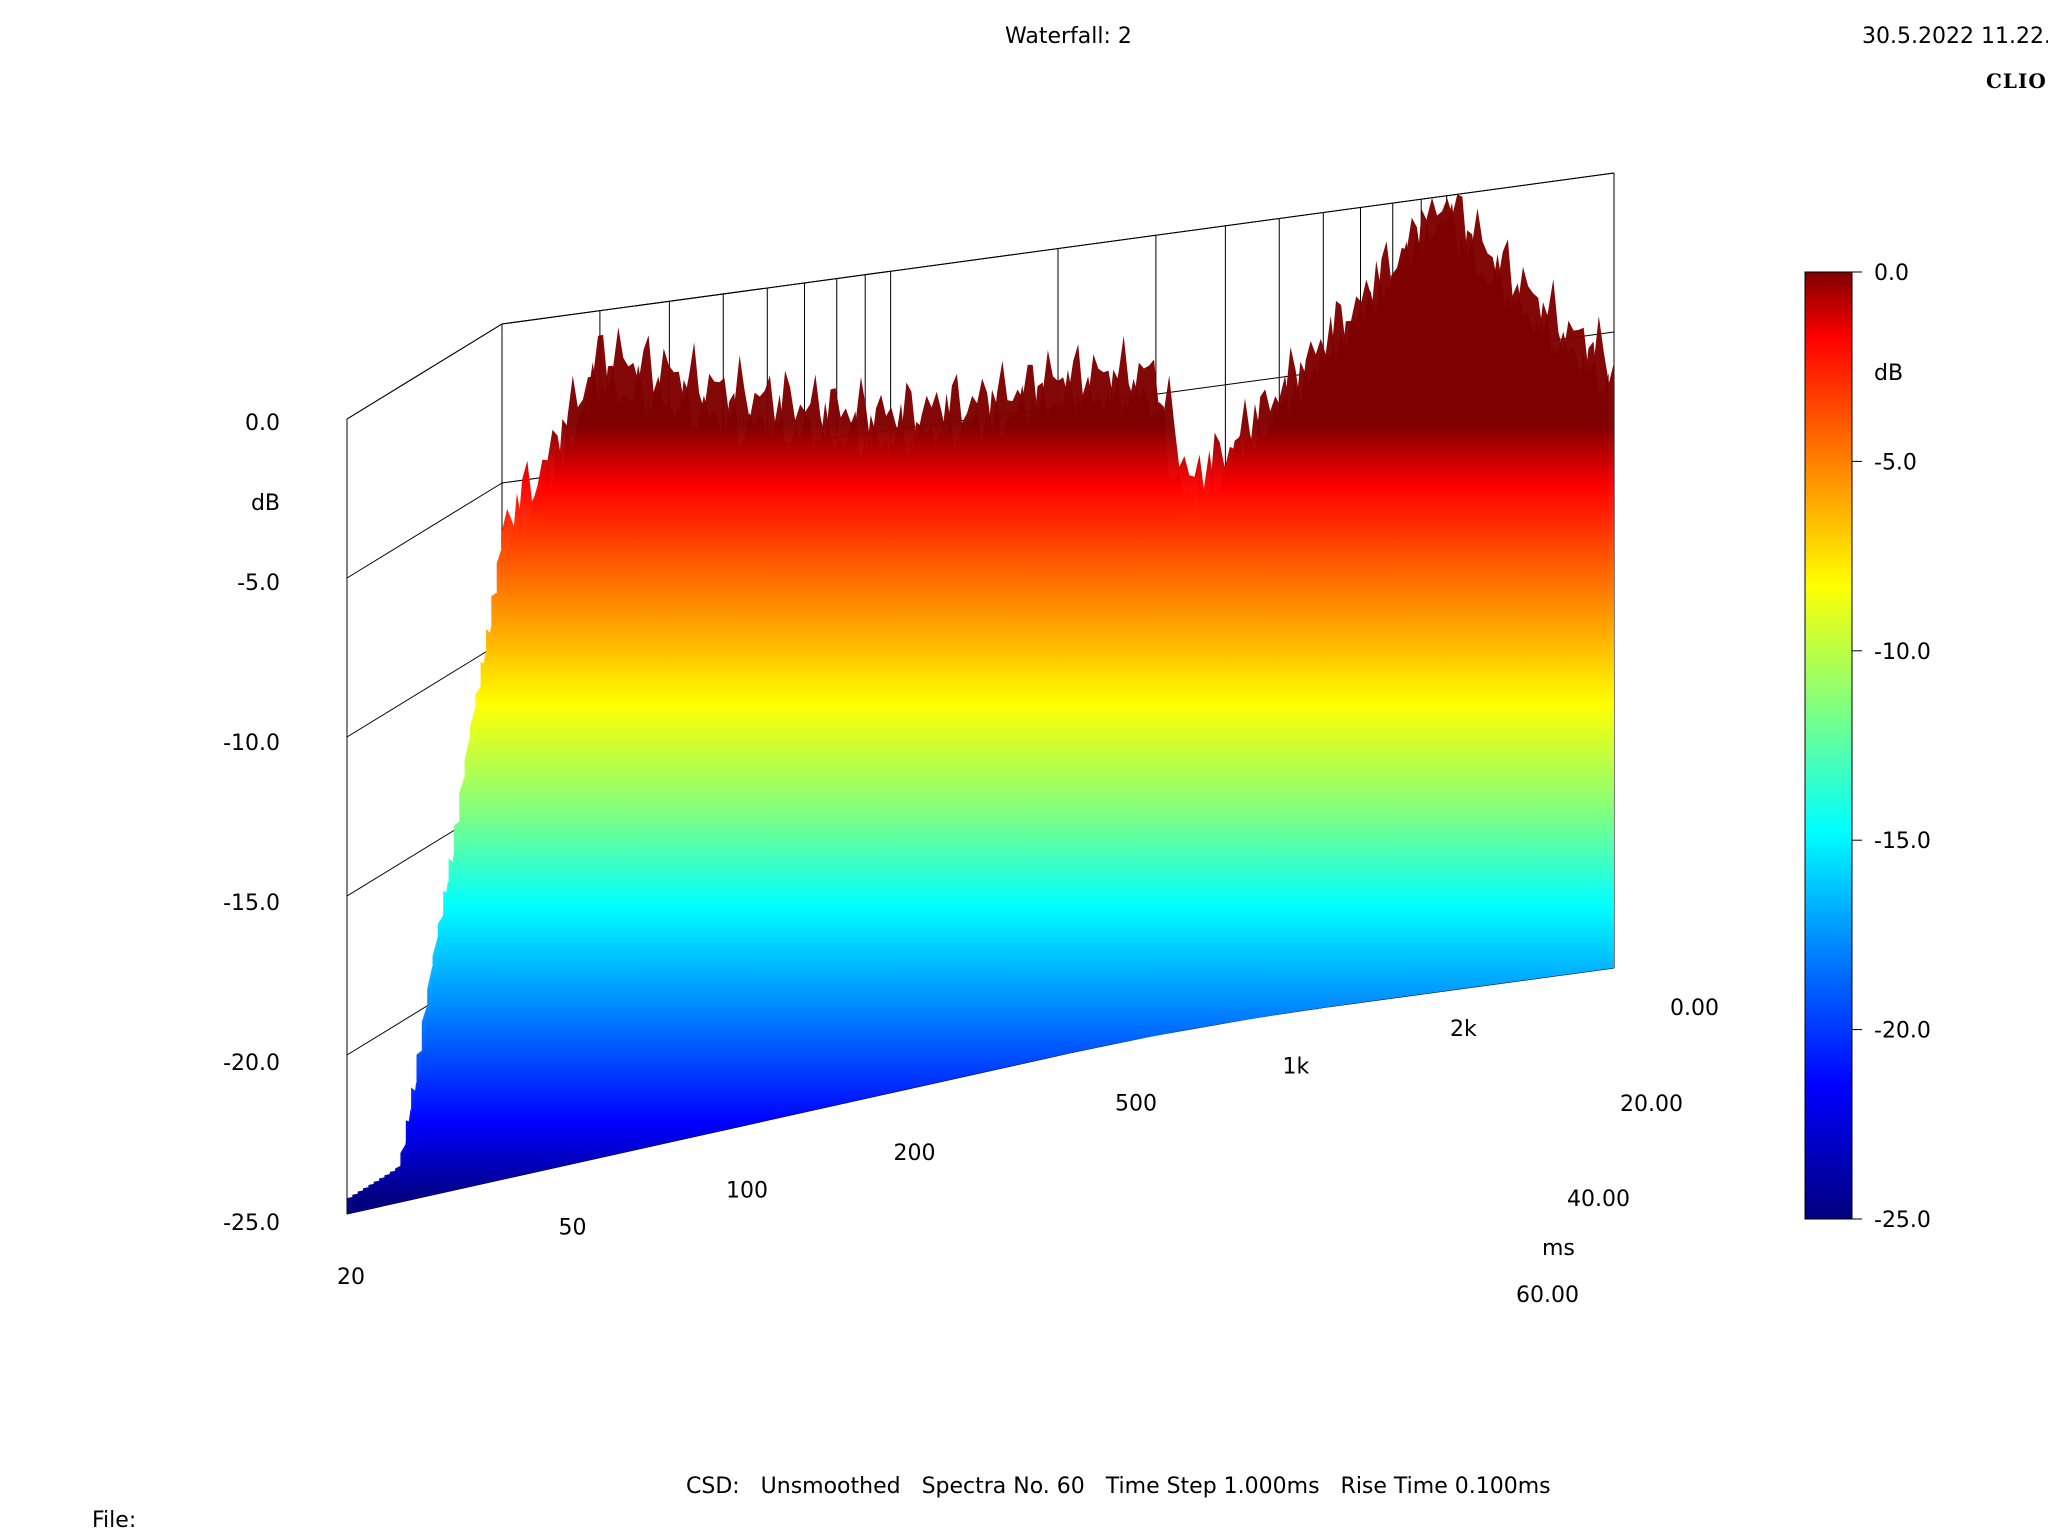 Image resolution: width=2048 pixels, height=1536 pixels. I want to click on db-tick-label: -10.0, so click(251, 743).